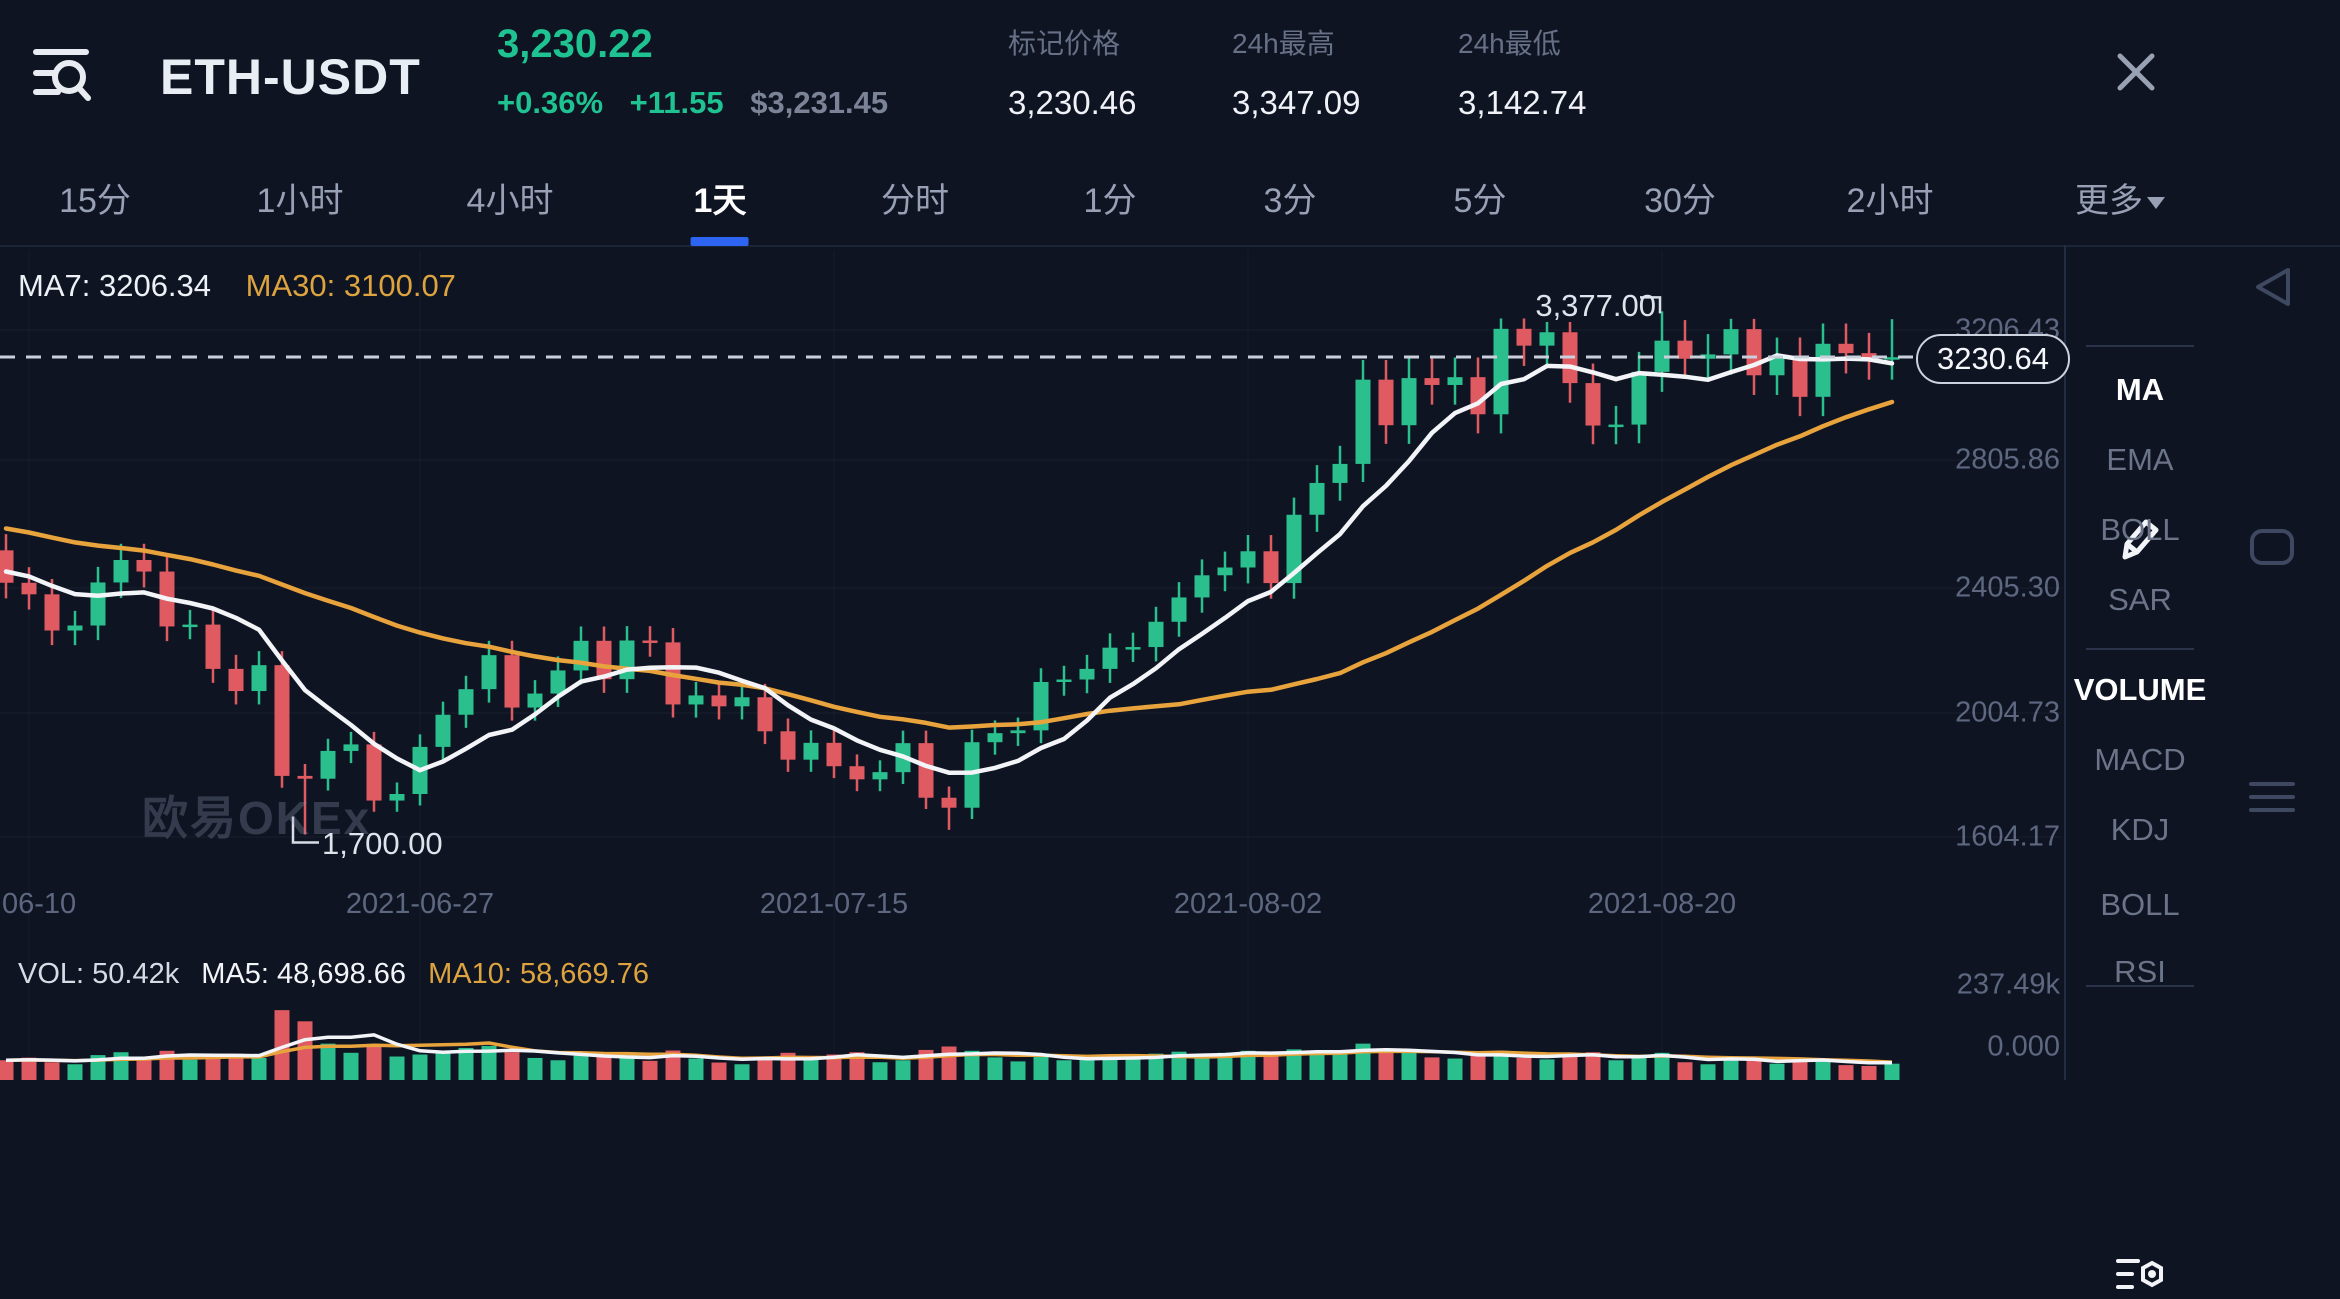  Describe the element at coordinates (1290, 201) in the screenshot. I see `tab-3分: 3分` at that location.